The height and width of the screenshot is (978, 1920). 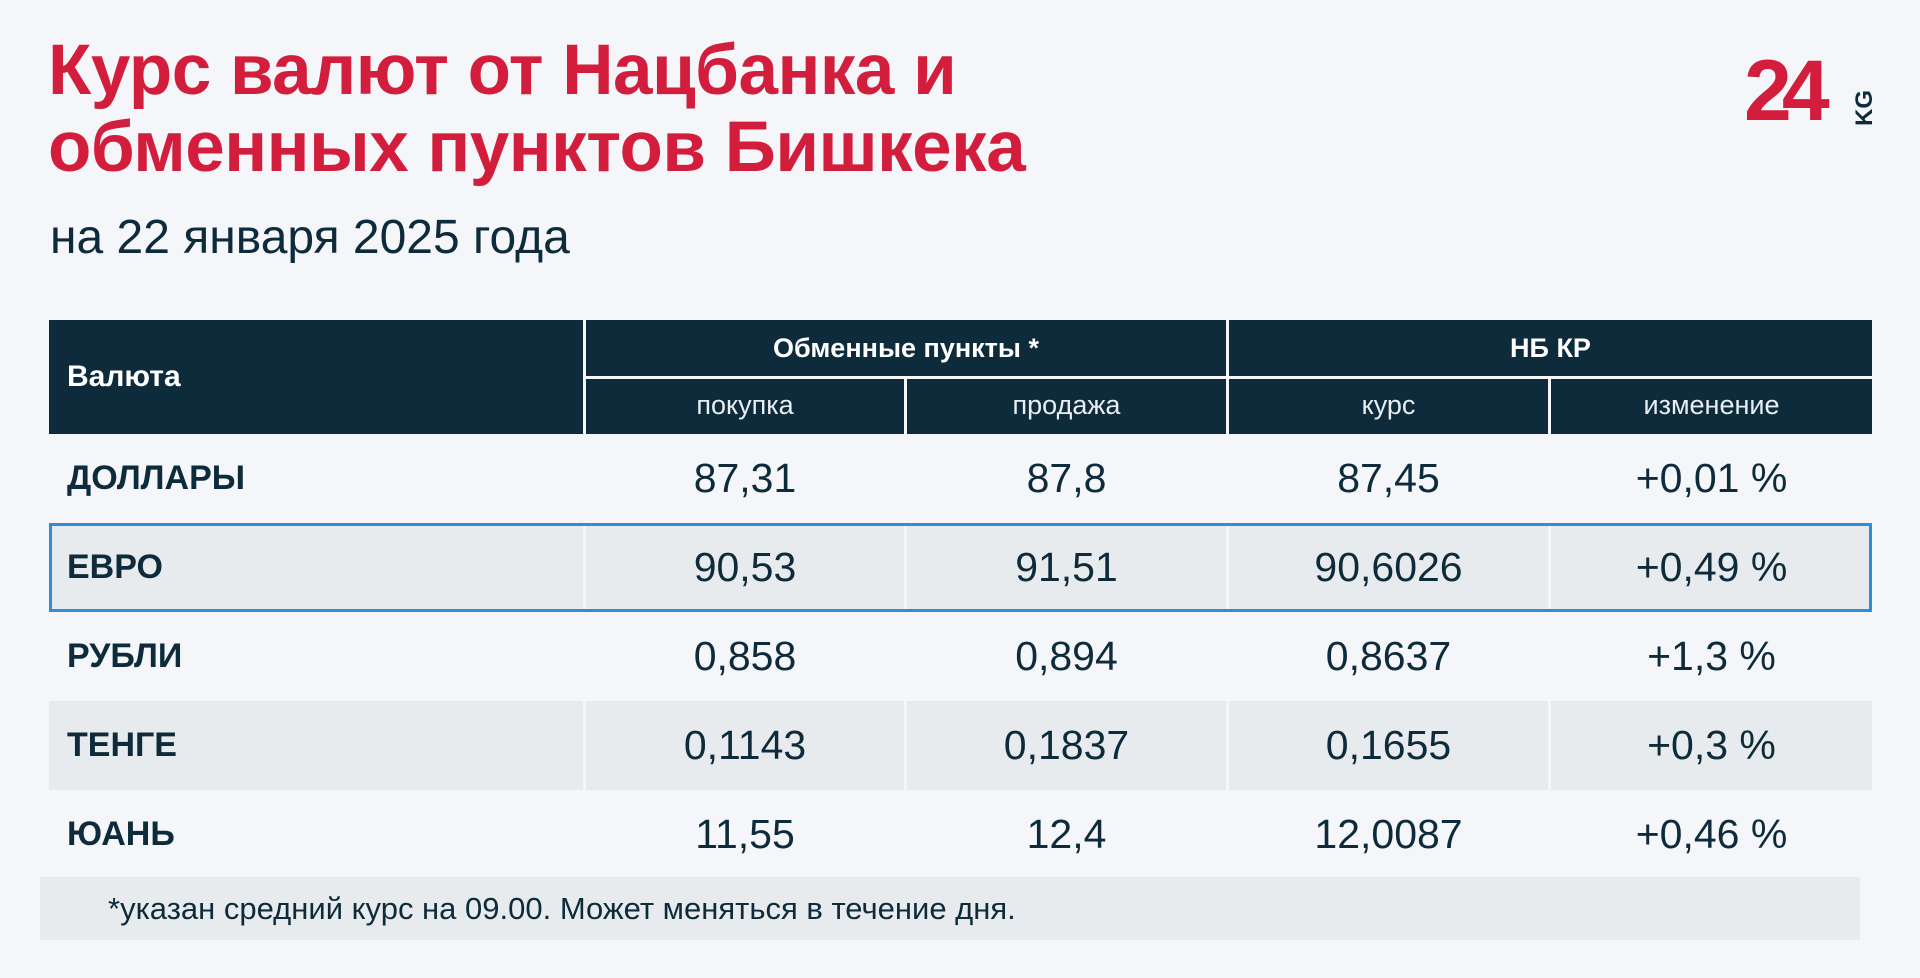 What do you see at coordinates (1711, 834) in the screenshot?
I see `change-value: +0,46 %` at bounding box center [1711, 834].